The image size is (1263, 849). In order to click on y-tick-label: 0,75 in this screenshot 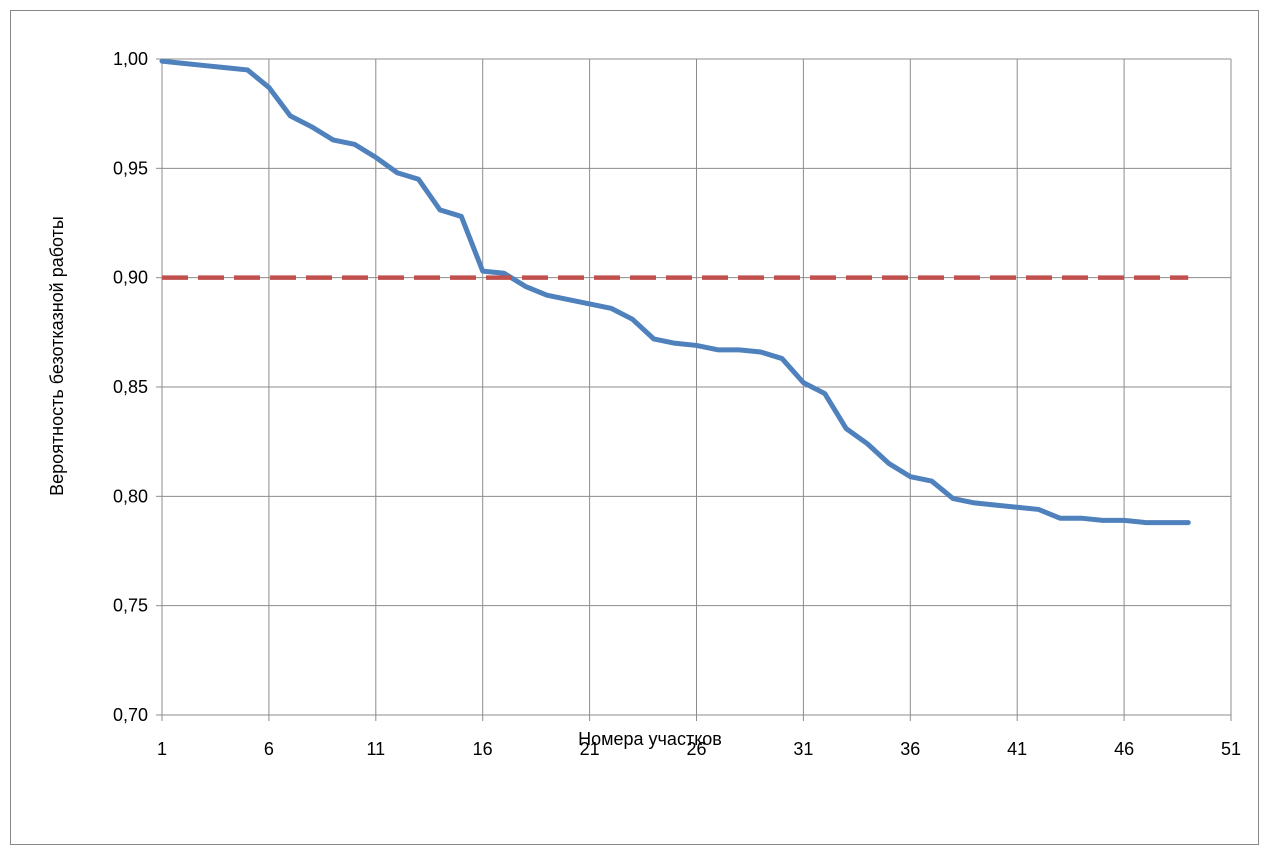, I will do `click(130, 606)`.